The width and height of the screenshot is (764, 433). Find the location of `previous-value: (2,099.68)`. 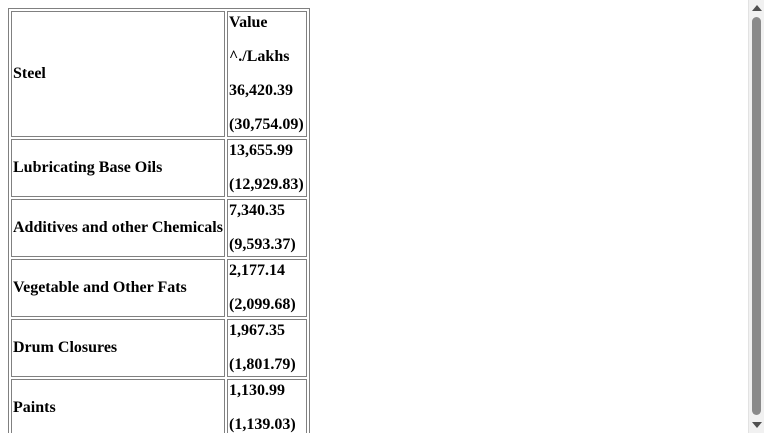

previous-value: (2,099.68) is located at coordinates (262, 304).